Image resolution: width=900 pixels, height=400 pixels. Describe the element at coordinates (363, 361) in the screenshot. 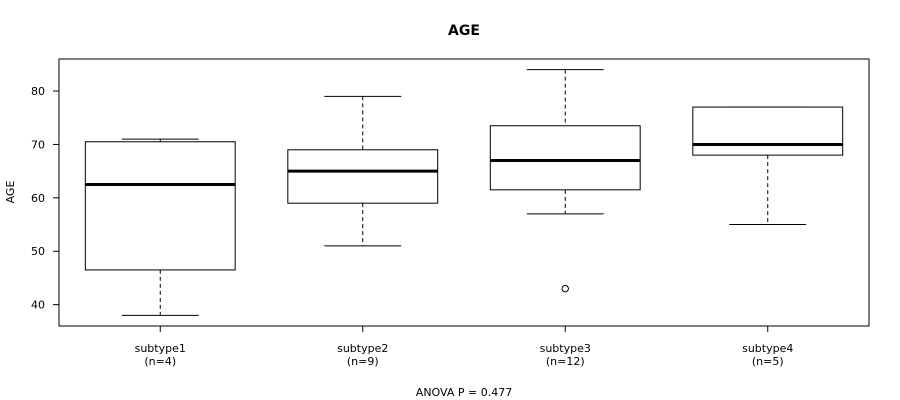

I see `x-count-label: (n=9)` at that location.